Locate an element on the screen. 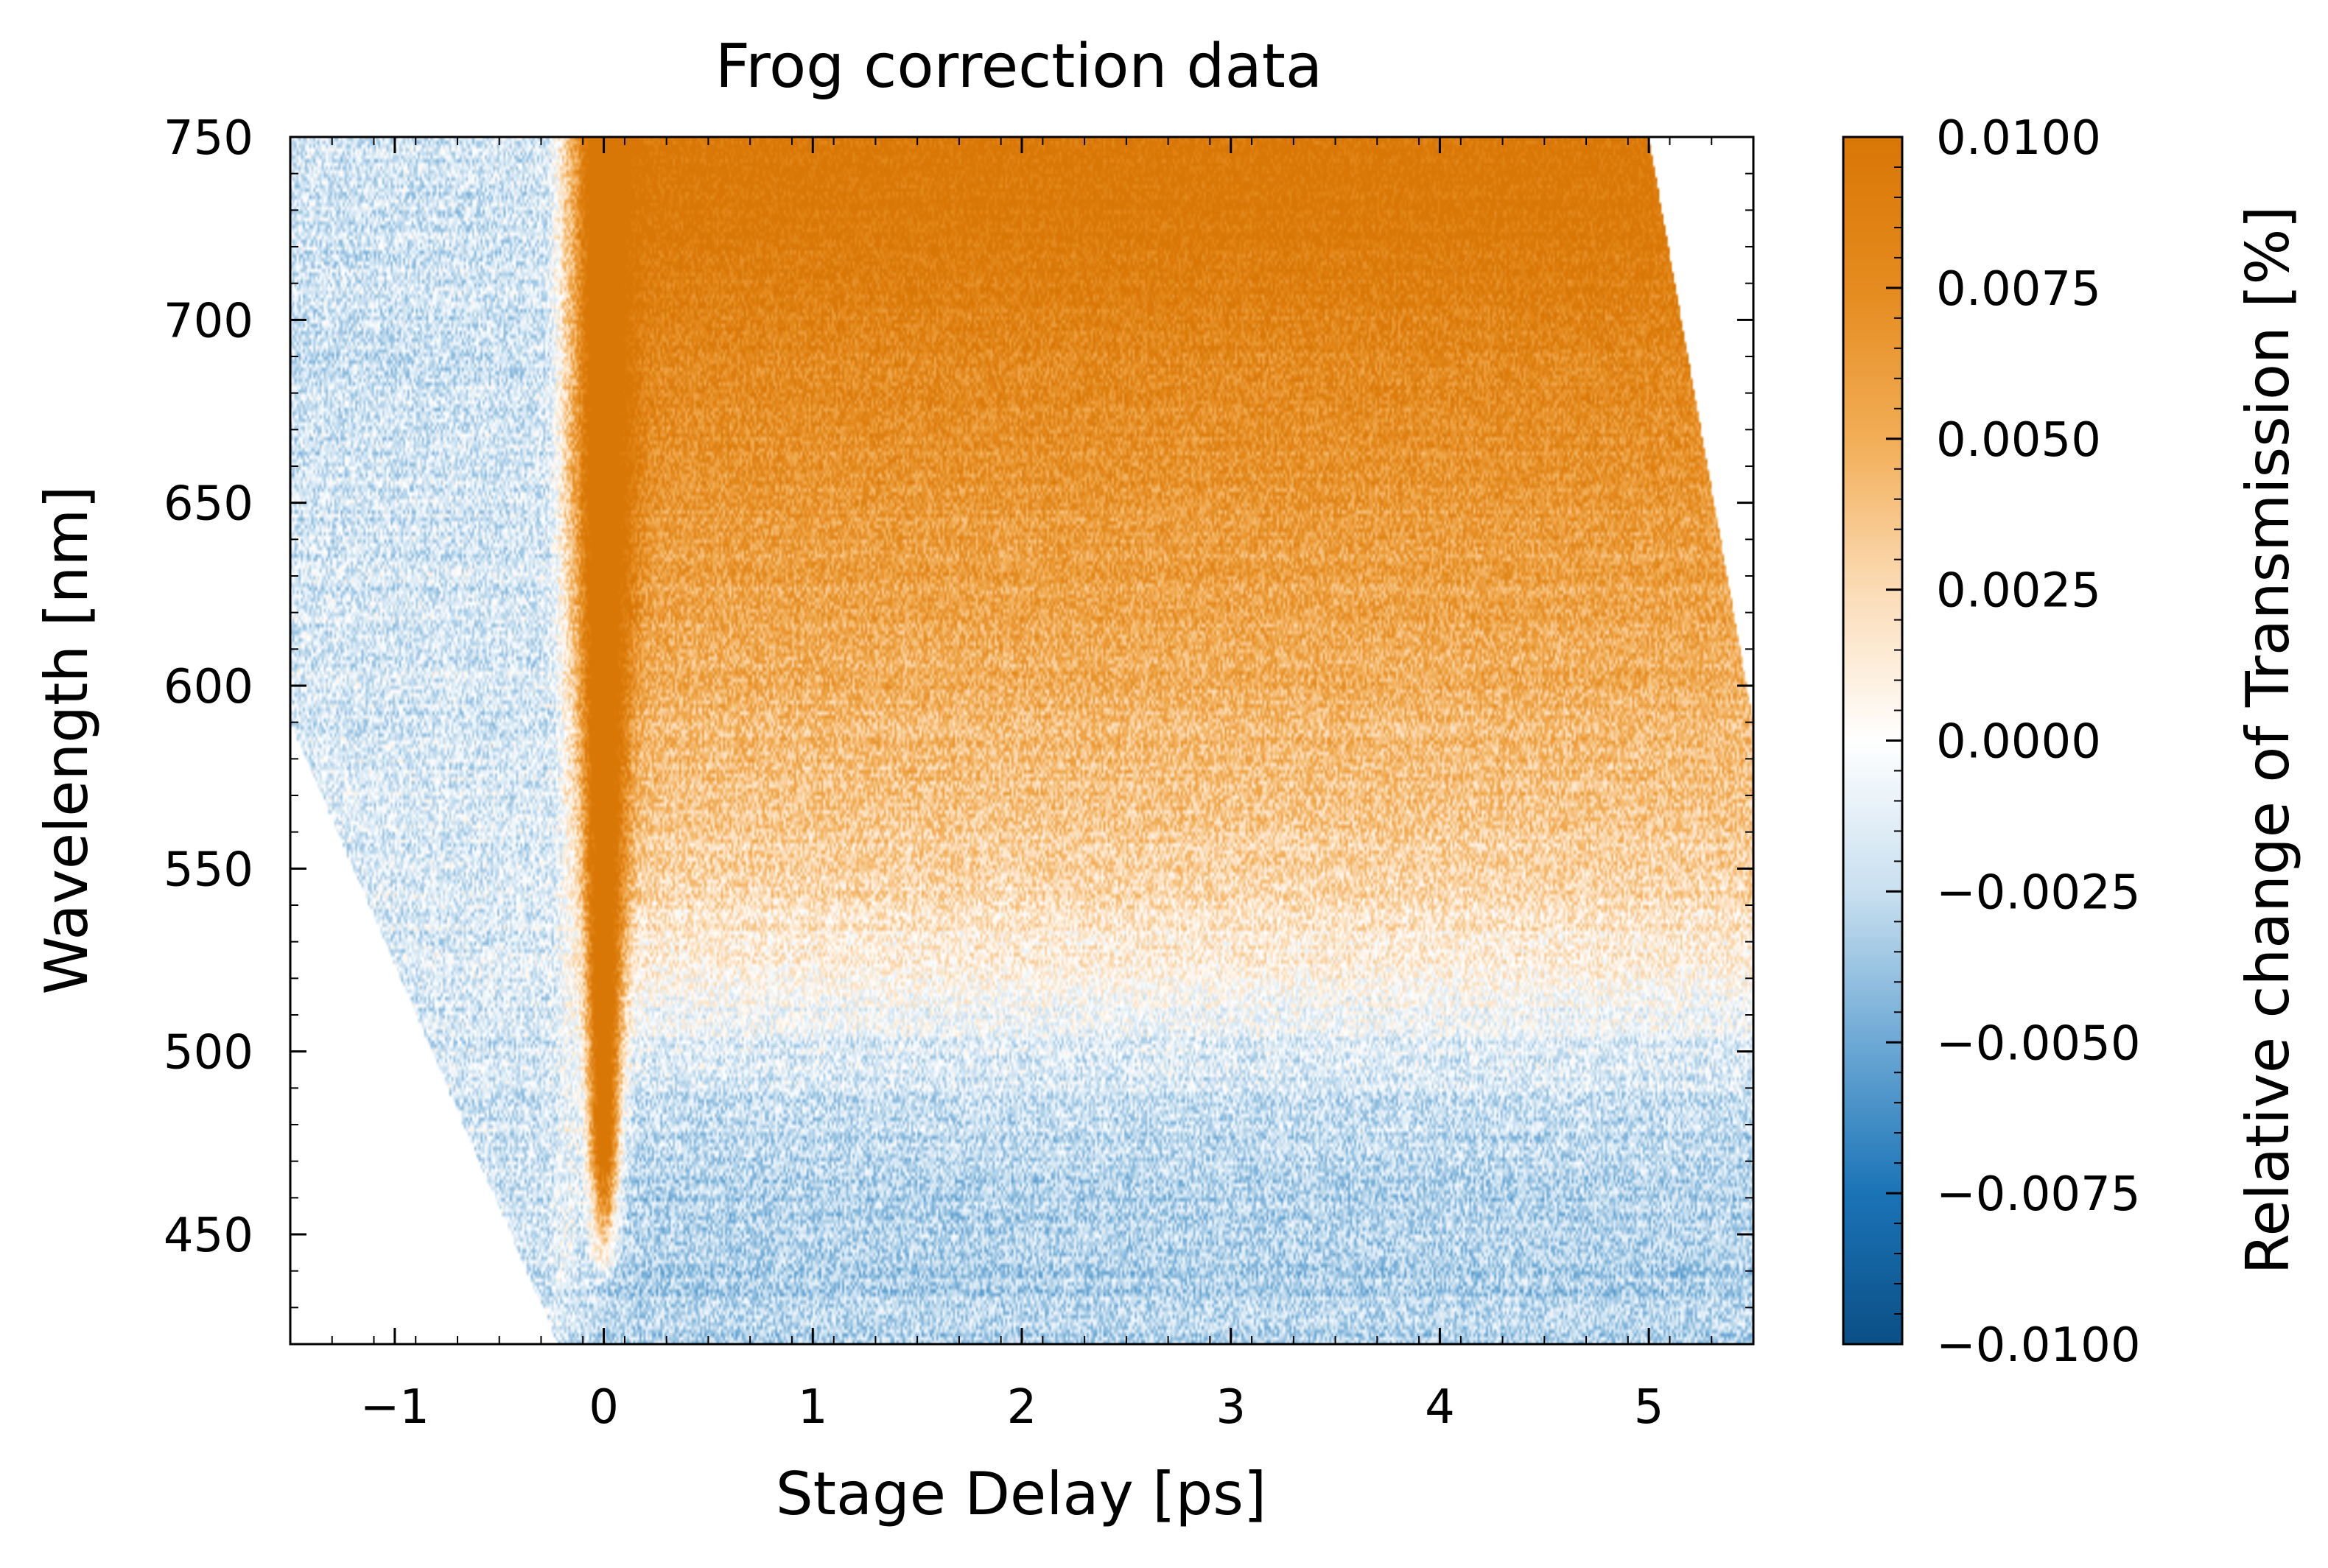  x-tick-label: 1 is located at coordinates (813, 1407).